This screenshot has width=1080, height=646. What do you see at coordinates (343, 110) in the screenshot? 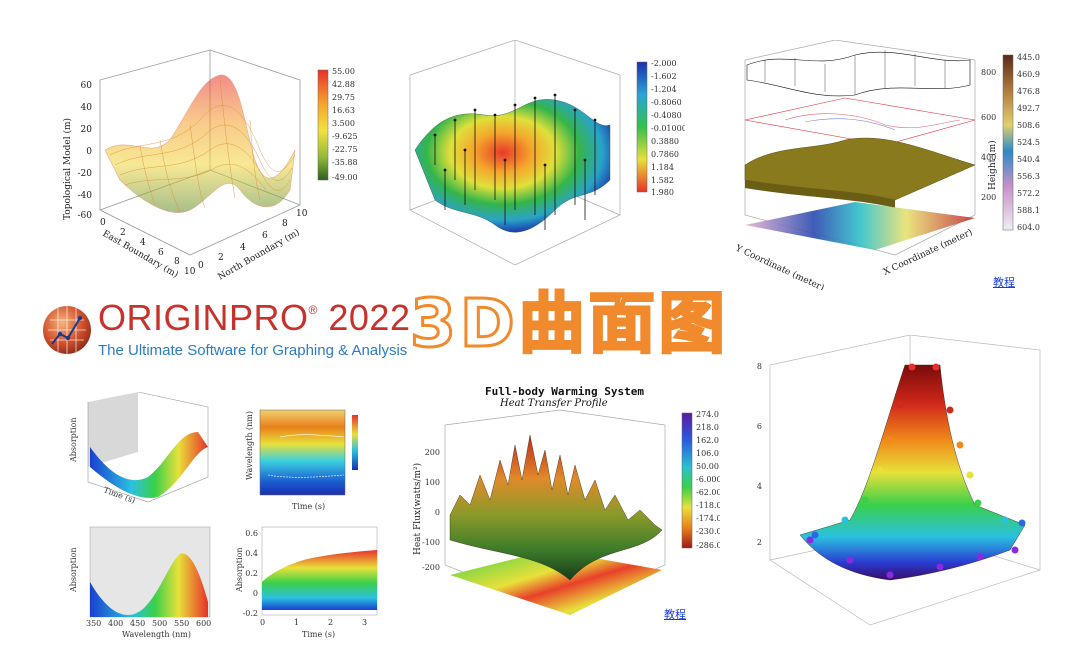
I see `chart1-colorbar-label: 16.63` at bounding box center [343, 110].